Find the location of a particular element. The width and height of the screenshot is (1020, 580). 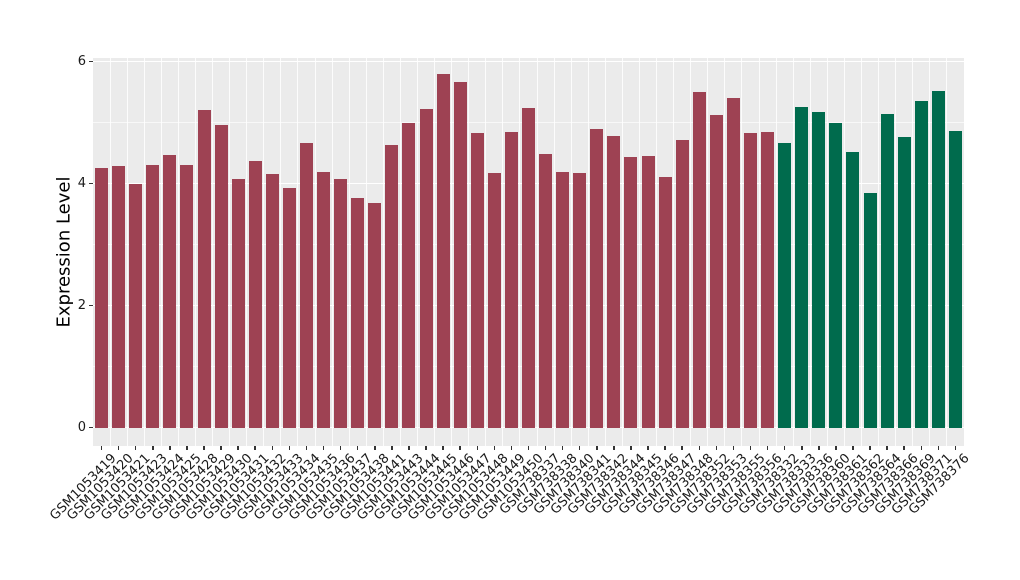

y-tick-label: 4 is located at coordinates (81, 183).